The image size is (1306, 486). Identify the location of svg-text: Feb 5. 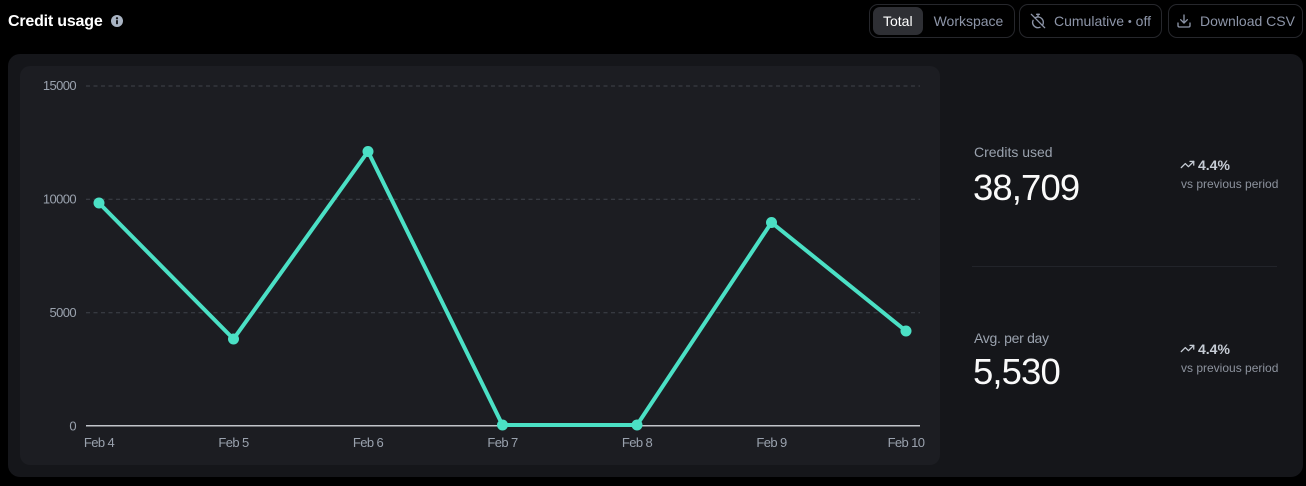
(233, 442).